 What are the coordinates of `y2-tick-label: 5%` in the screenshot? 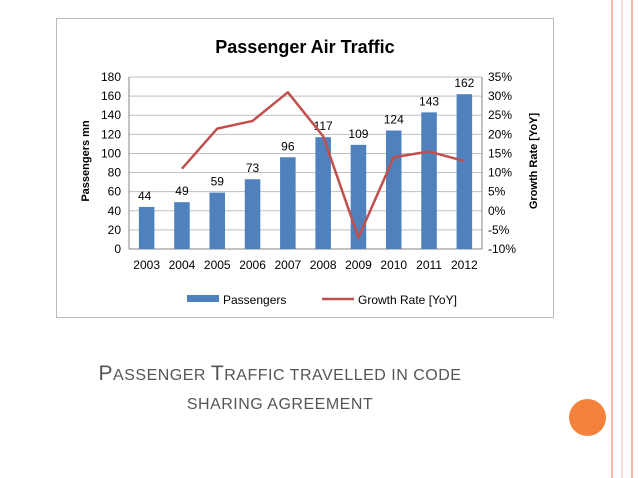 It's located at (497, 192).